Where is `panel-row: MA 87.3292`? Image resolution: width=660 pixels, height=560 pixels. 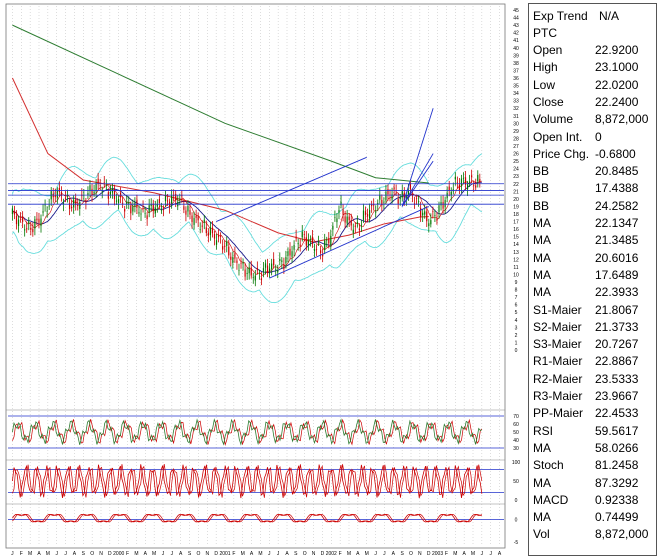
panel-row: MA 87.3292 is located at coordinates (595, 483).